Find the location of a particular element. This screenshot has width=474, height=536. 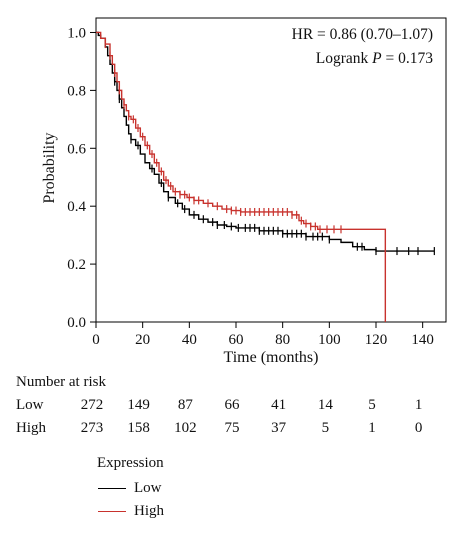

risk-cell: 149 is located at coordinates (138, 405).